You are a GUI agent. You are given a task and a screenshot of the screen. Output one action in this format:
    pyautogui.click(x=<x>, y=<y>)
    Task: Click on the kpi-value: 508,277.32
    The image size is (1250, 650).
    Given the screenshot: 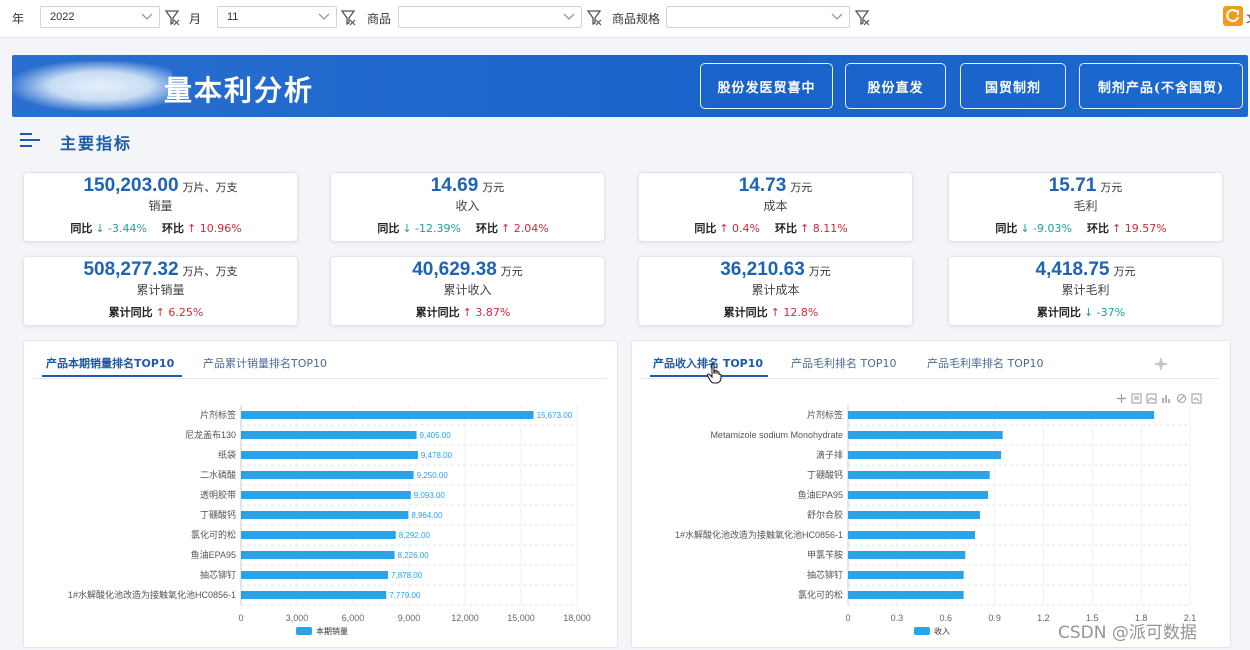 What is the action you would take?
    pyautogui.click(x=131, y=269)
    